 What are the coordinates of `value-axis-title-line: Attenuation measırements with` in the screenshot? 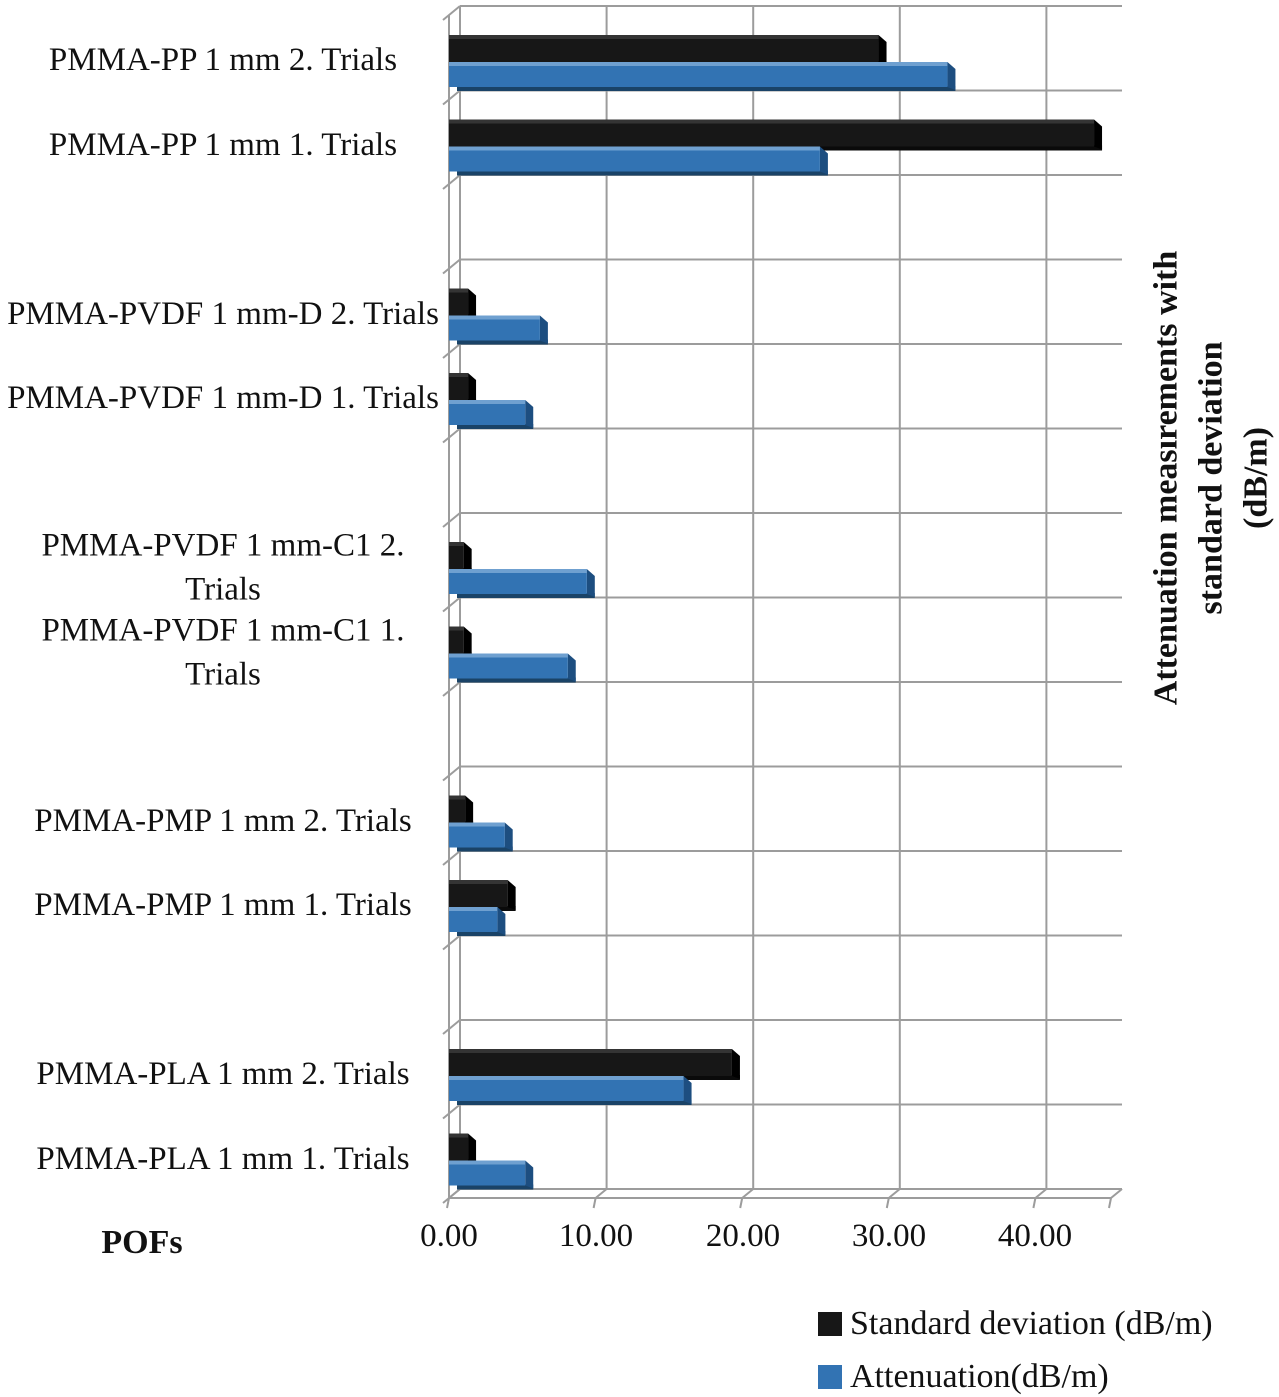 It's located at (1166, 478).